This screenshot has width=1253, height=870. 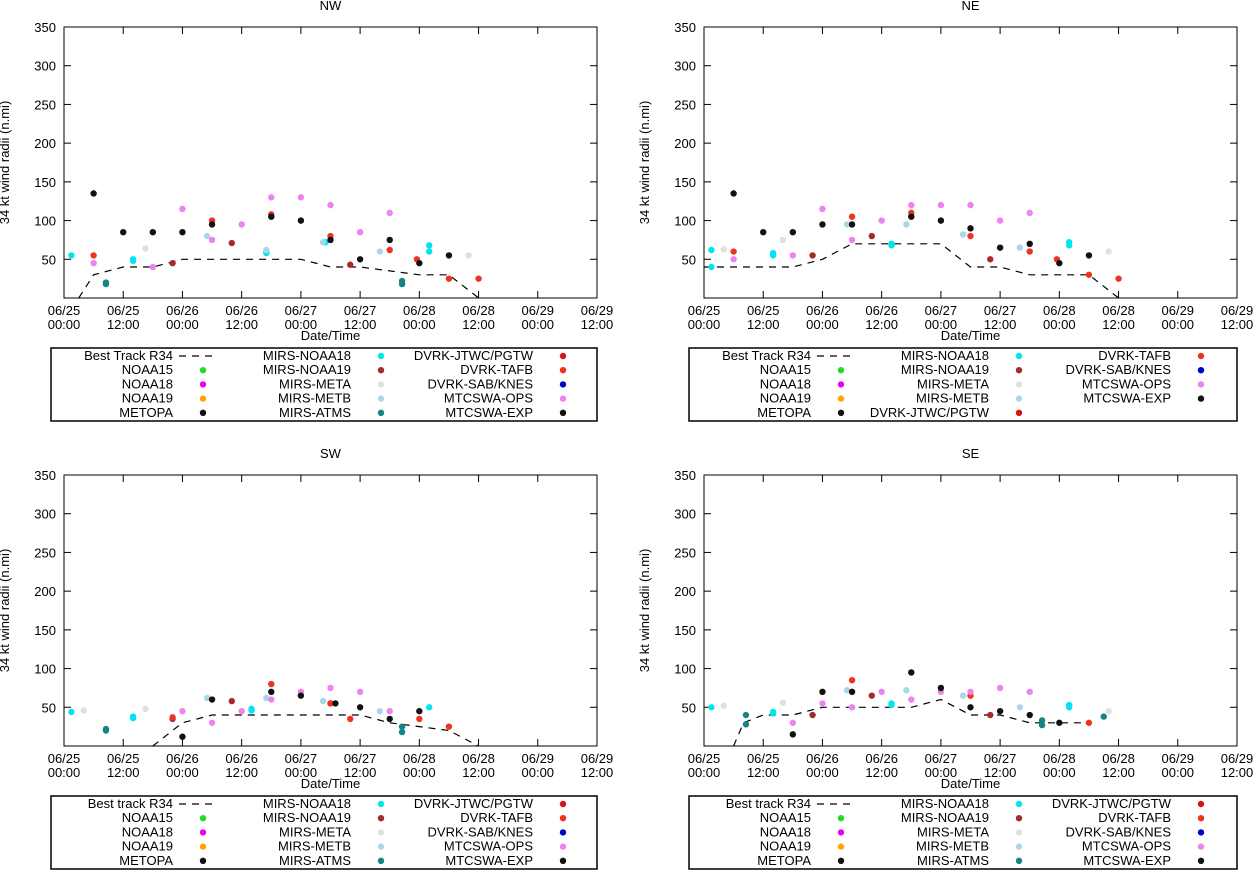 What do you see at coordinates (768, 803) in the screenshot?
I see `legend-label: Best track R34` at bounding box center [768, 803].